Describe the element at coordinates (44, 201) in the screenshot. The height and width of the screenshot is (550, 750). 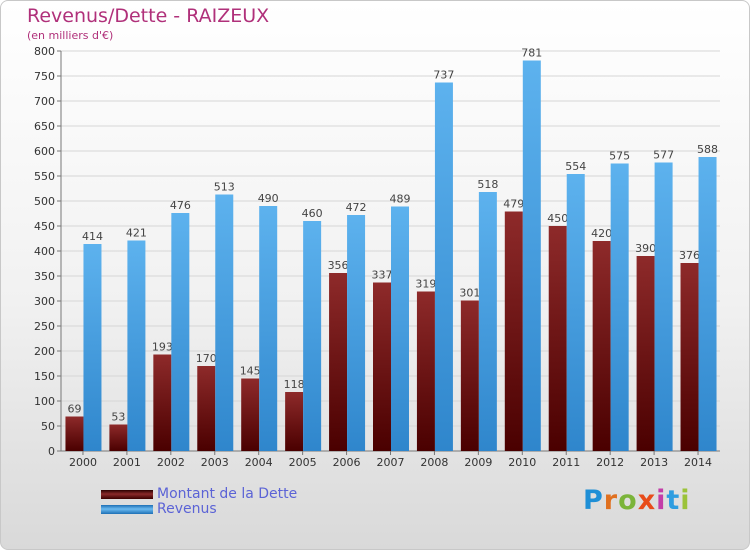
I see `y-tick-label: 500` at that location.